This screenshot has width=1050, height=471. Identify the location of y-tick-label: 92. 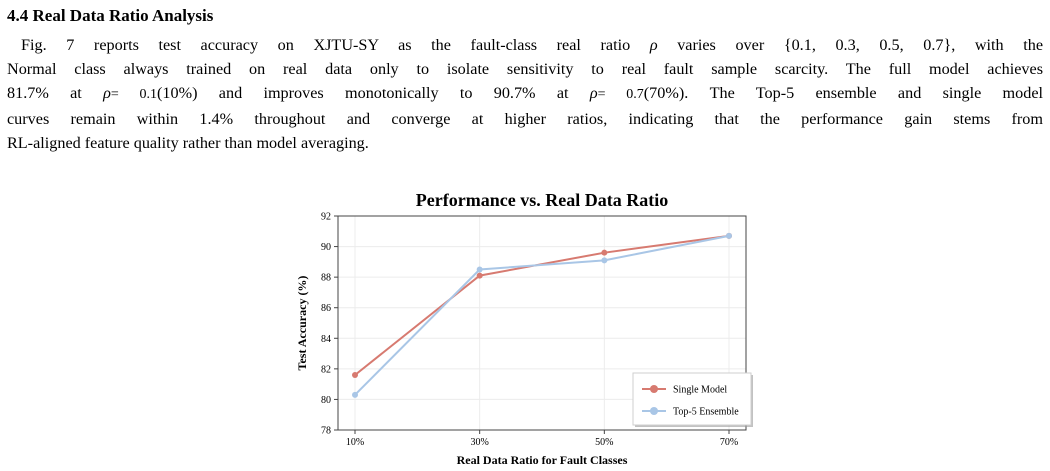
(326, 217).